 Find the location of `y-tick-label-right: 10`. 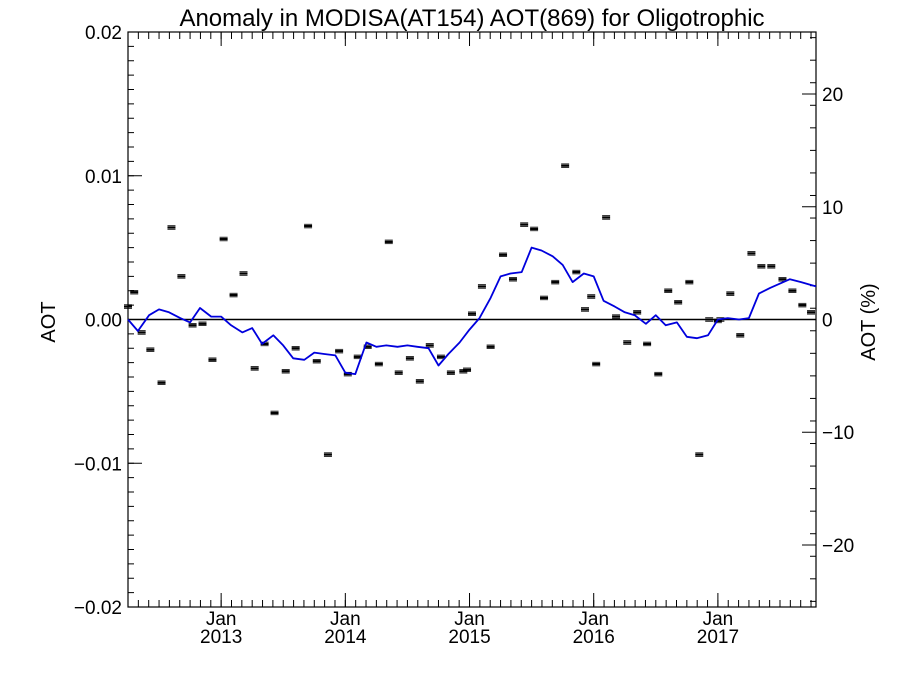

y-tick-label-right: 10 is located at coordinates (832, 208).